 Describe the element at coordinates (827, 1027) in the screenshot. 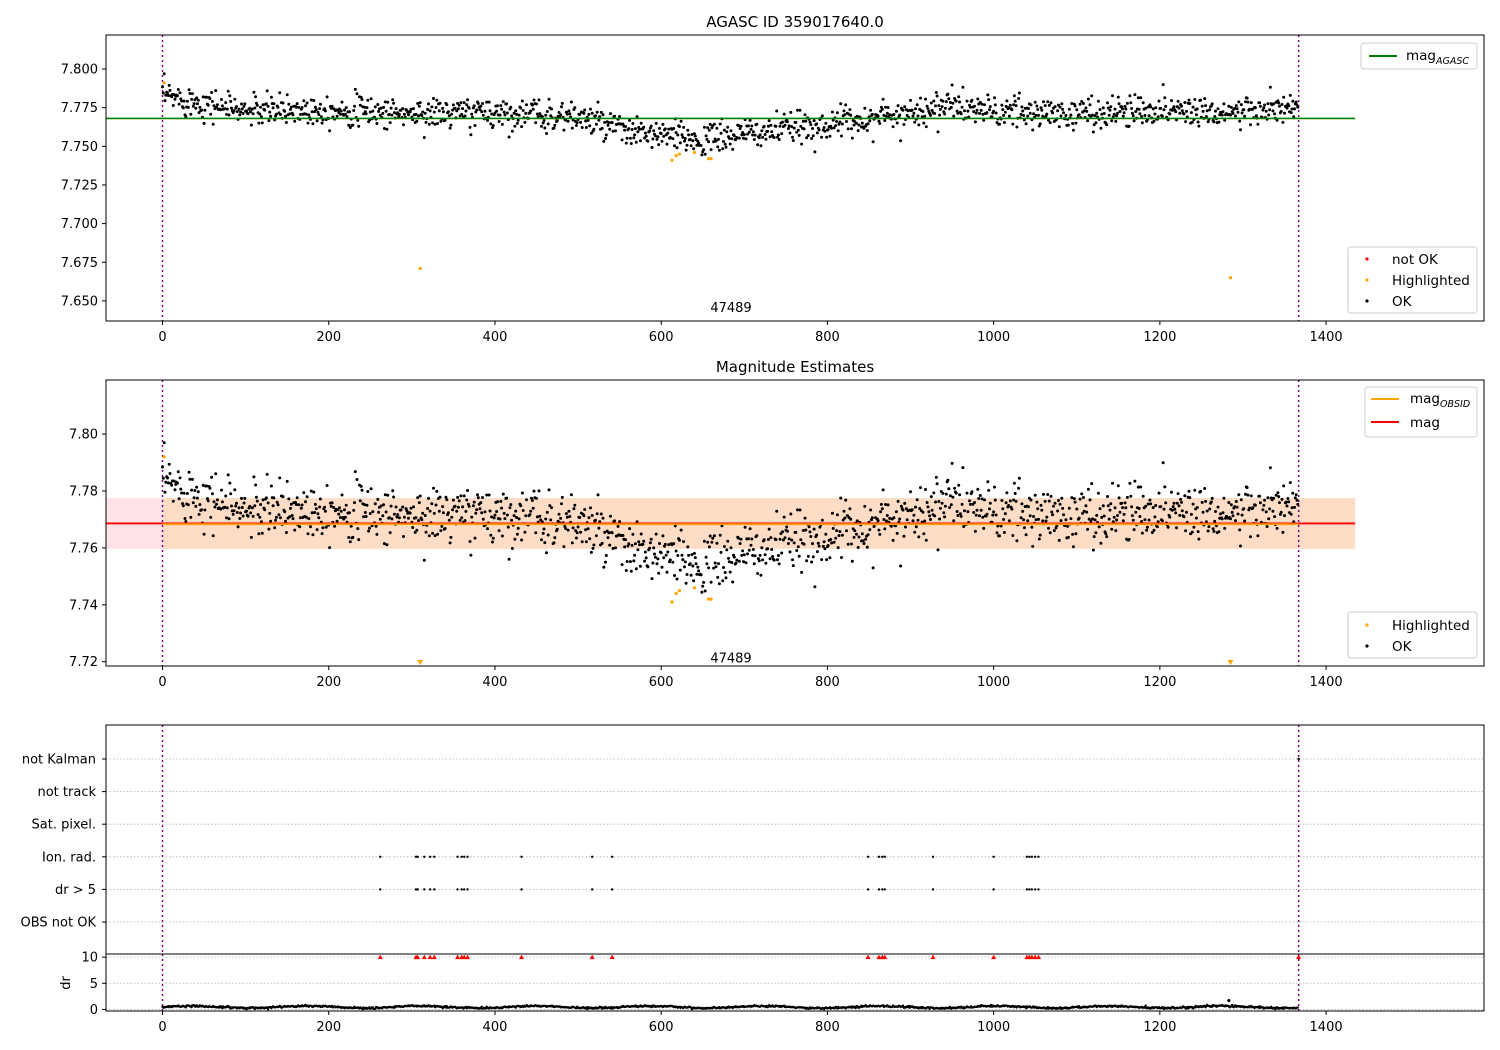

I see `x-tick-label: 800` at that location.